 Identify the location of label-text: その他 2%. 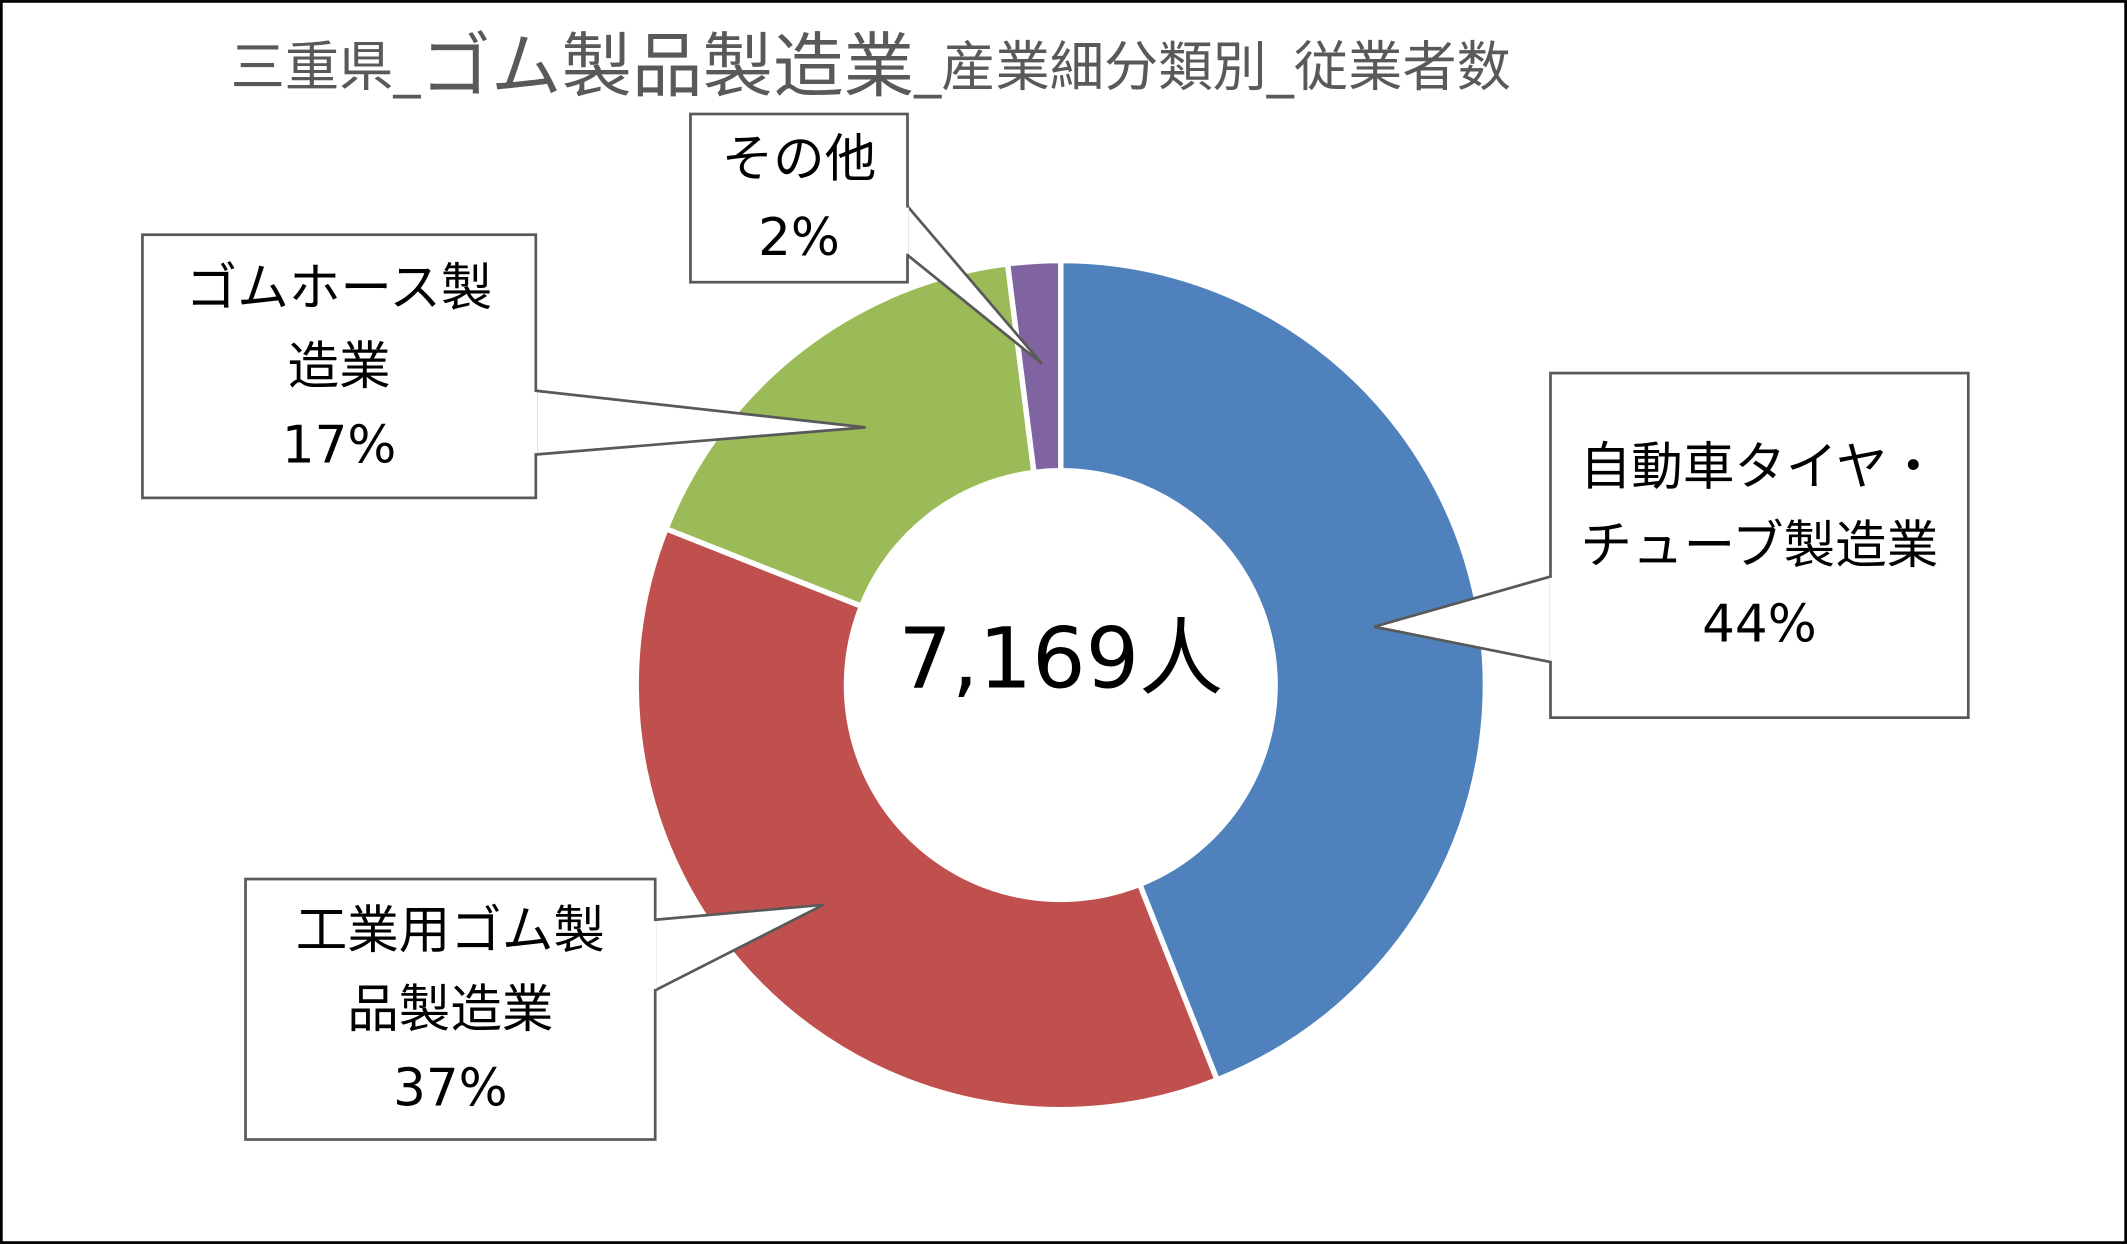
(798, 198).